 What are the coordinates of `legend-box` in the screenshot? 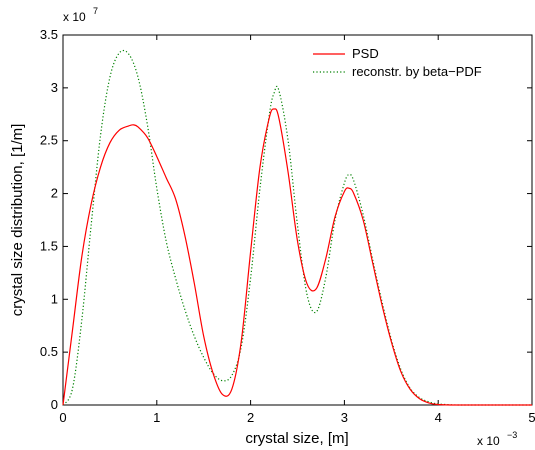 It's located at (416, 62).